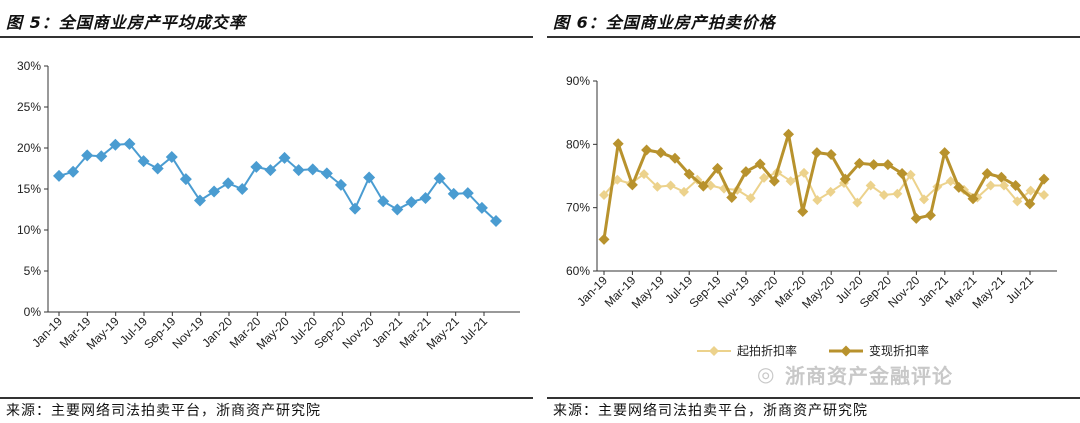 This screenshot has width=1080, height=423. I want to click on chart-title: 图 5：全国商业房产平均成交率, so click(126, 22).